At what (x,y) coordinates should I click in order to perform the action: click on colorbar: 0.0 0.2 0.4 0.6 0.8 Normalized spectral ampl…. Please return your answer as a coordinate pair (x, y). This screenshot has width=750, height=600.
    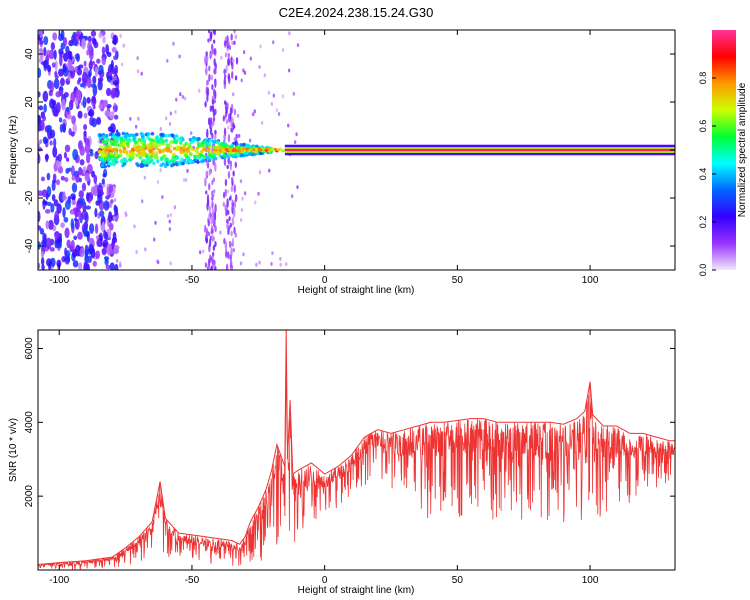
    Looking at the image, I should click on (723, 153).